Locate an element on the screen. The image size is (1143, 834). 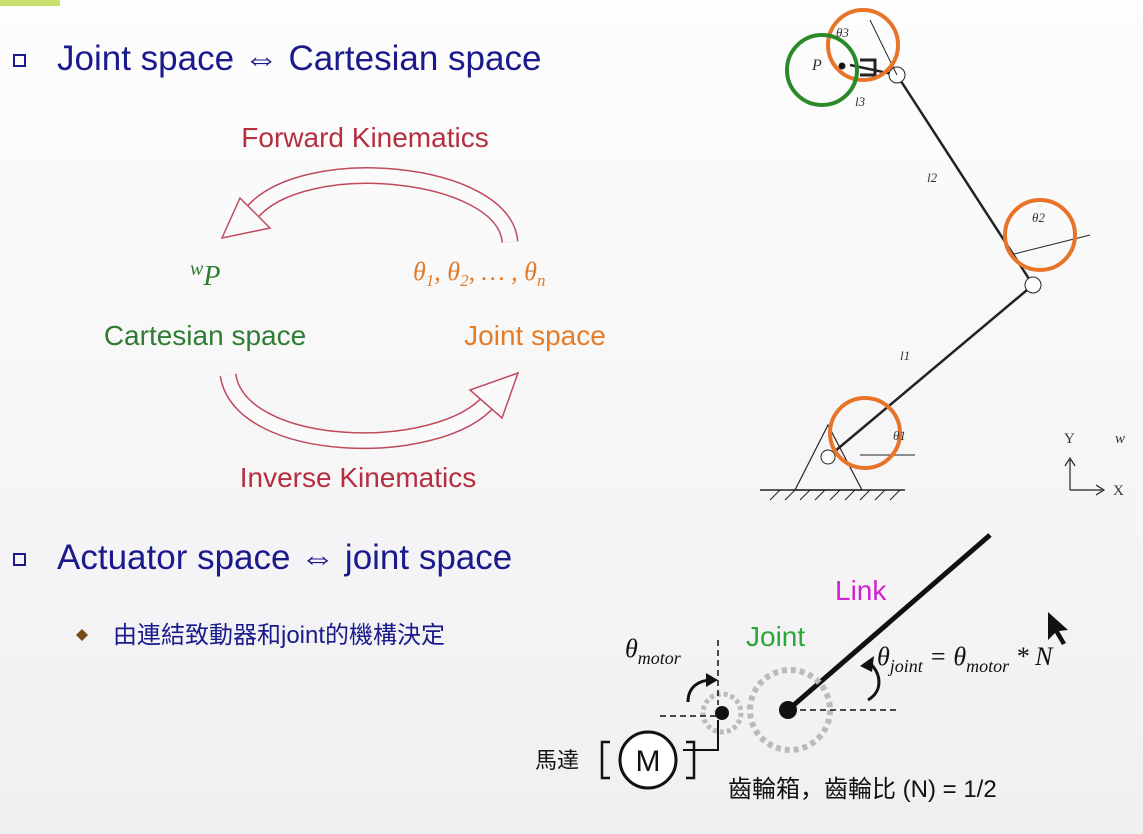
label: l1 is located at coordinates (905, 355).